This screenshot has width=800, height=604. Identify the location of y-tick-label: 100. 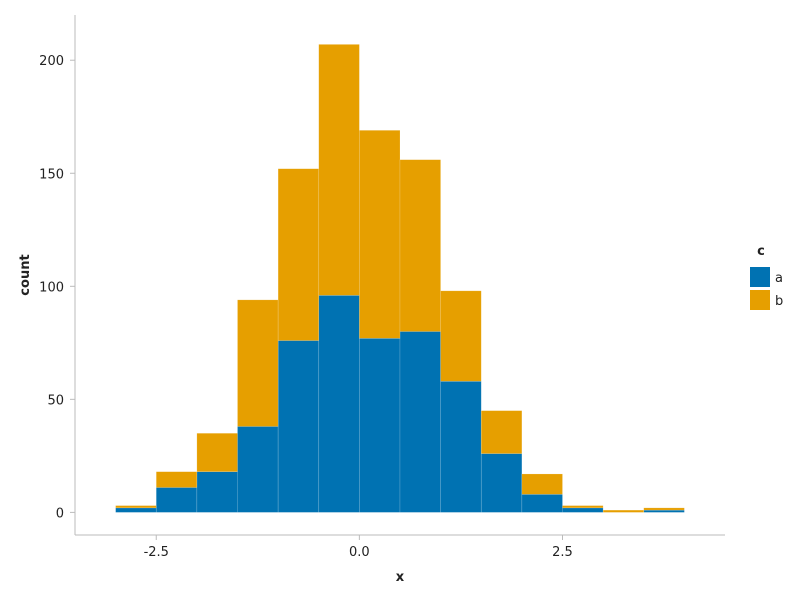
(51, 287).